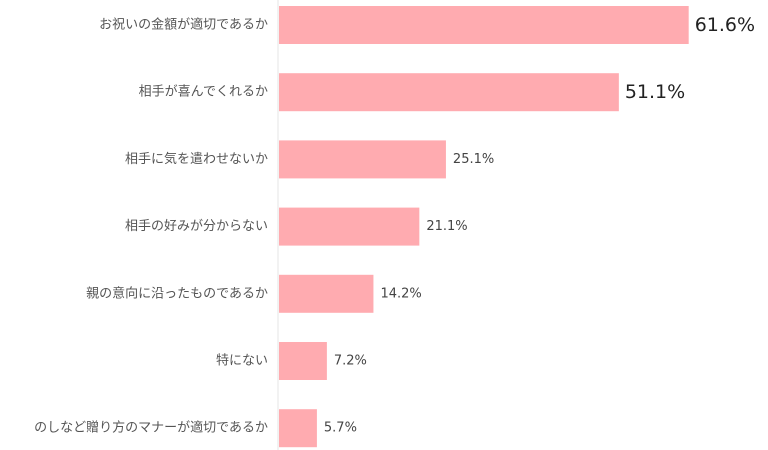  Describe the element at coordinates (183, 25) in the screenshot. I see `category-label: お祝いの金額が適切であるか` at that location.